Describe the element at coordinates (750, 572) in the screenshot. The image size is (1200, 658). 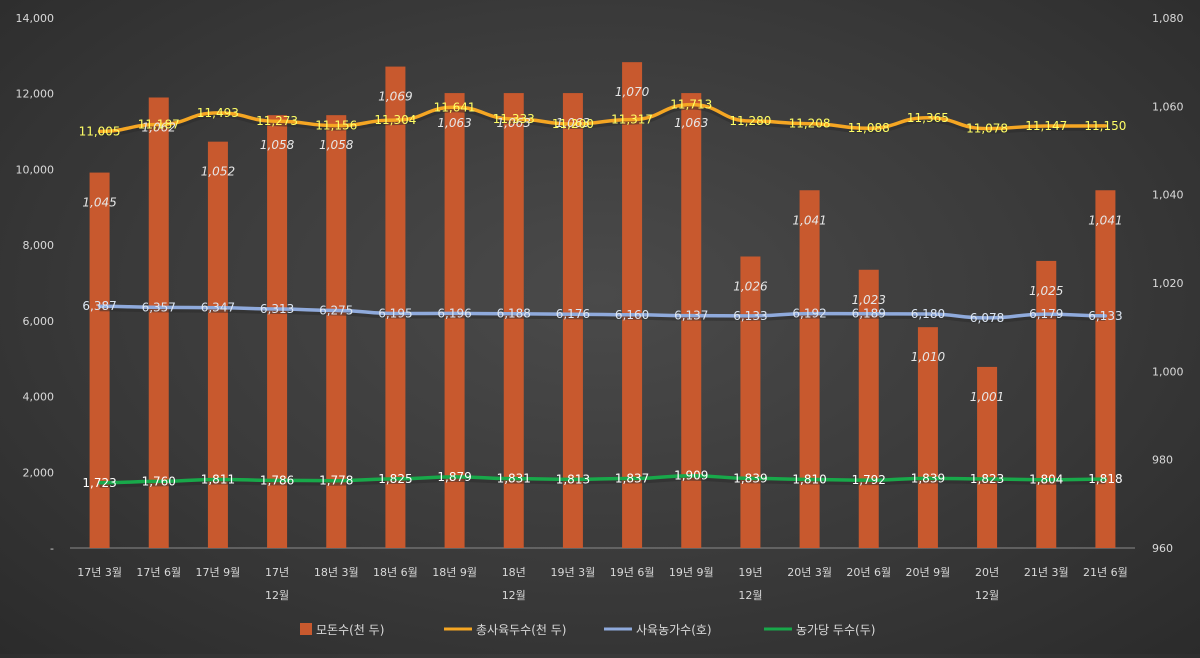
I see `x-axis-tick-label: 19년` at that location.